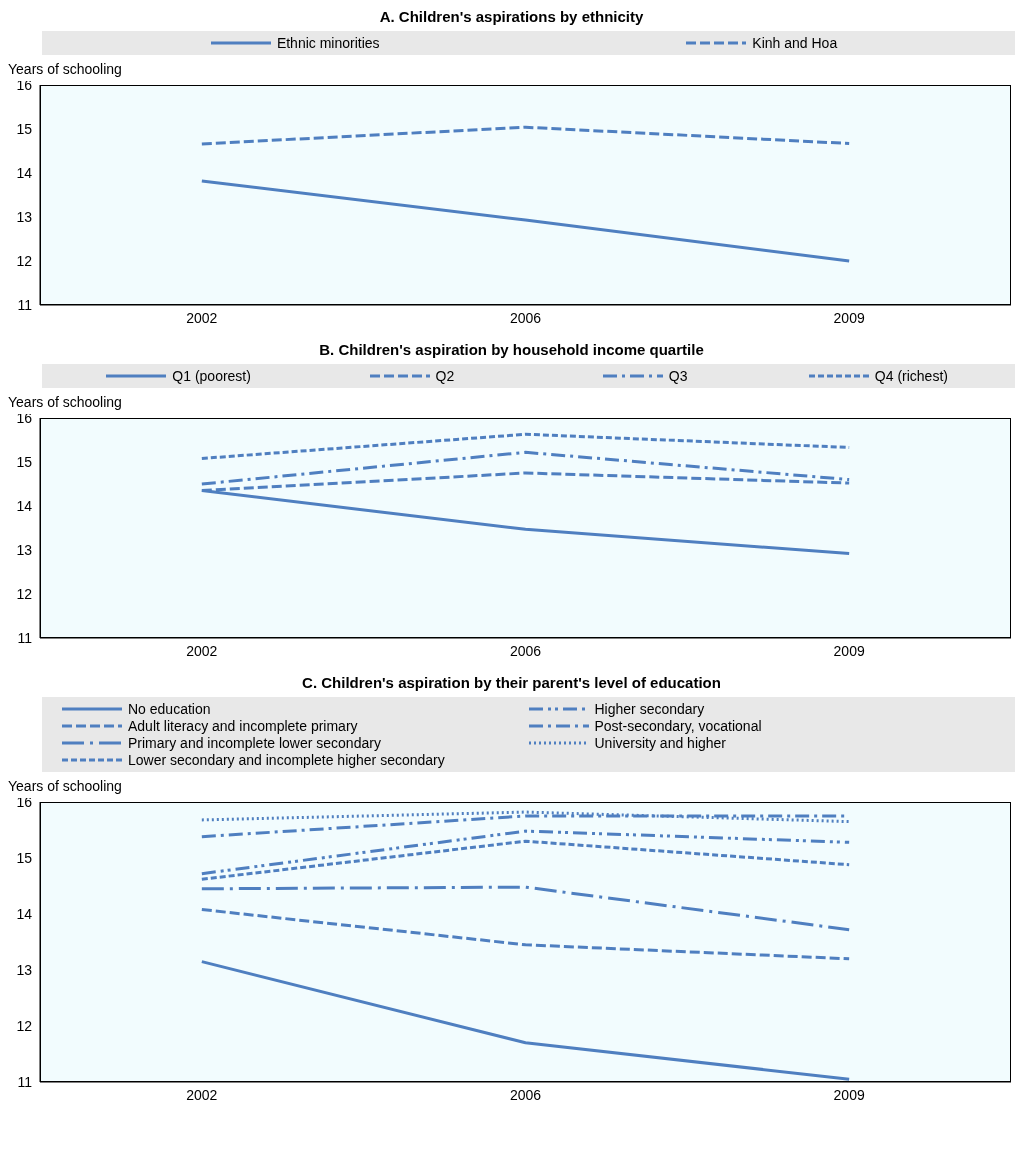  What do you see at coordinates (286, 760) in the screenshot?
I see `legend-label: Lower secondary and incomplete higher secondary` at bounding box center [286, 760].